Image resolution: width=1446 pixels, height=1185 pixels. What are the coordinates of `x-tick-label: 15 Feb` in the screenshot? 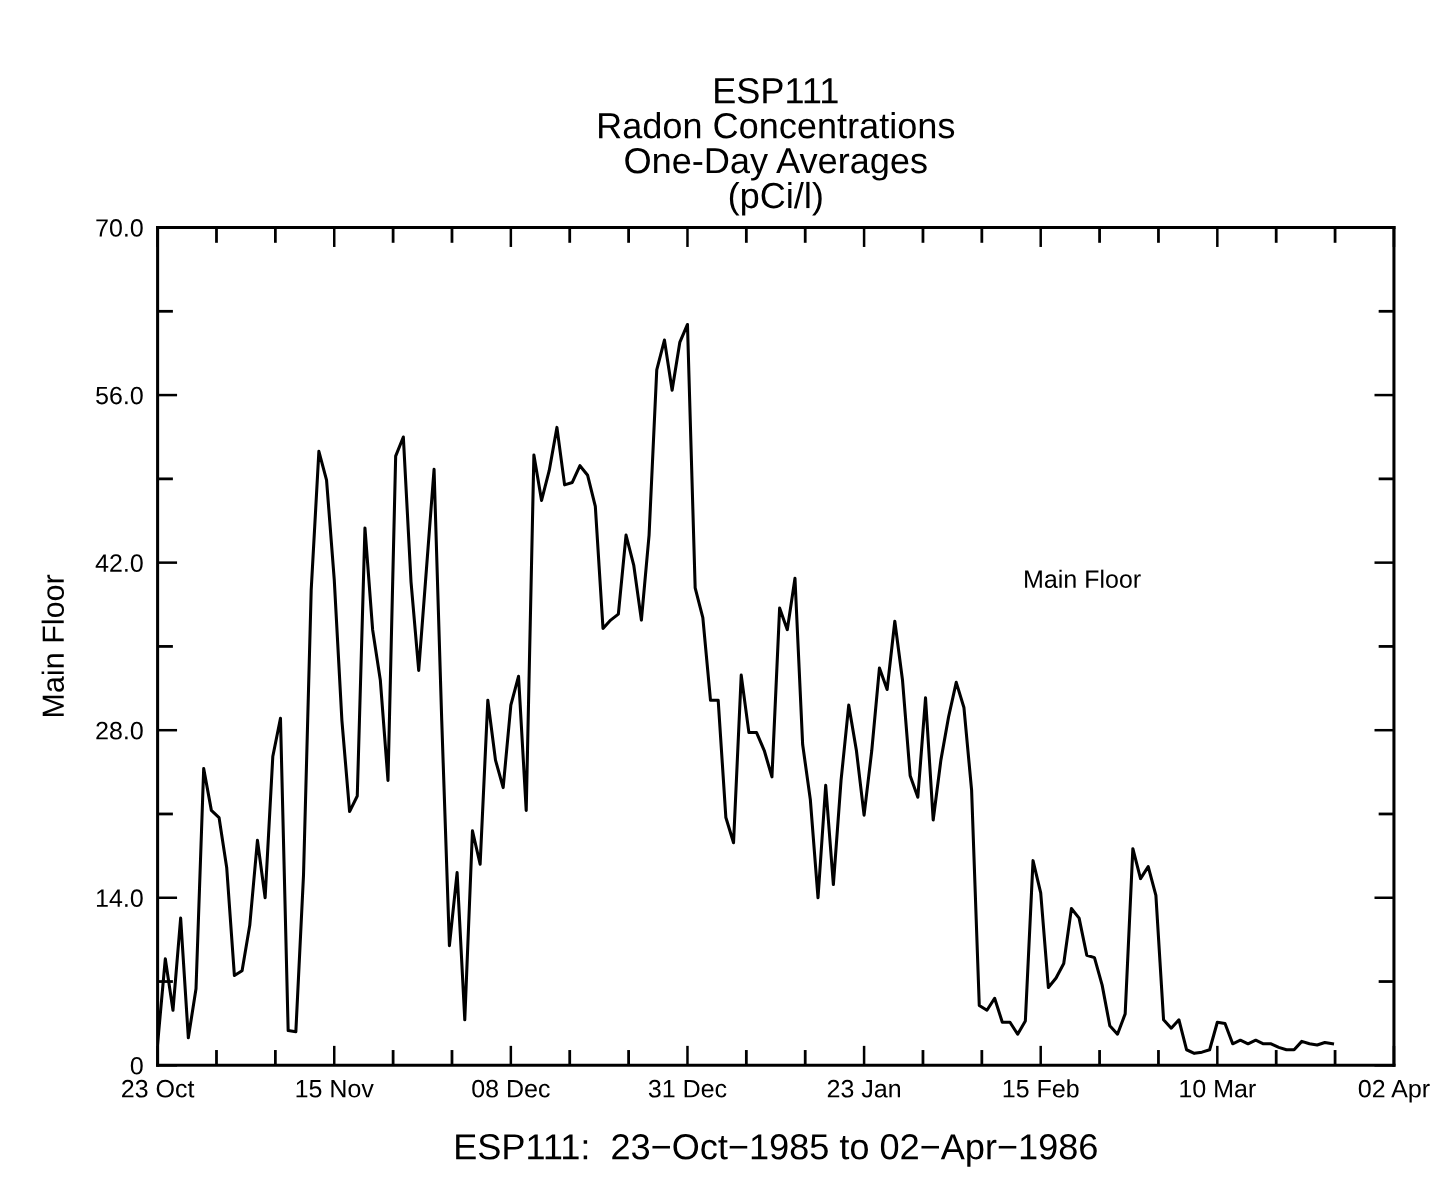 It's located at (1041, 1088).